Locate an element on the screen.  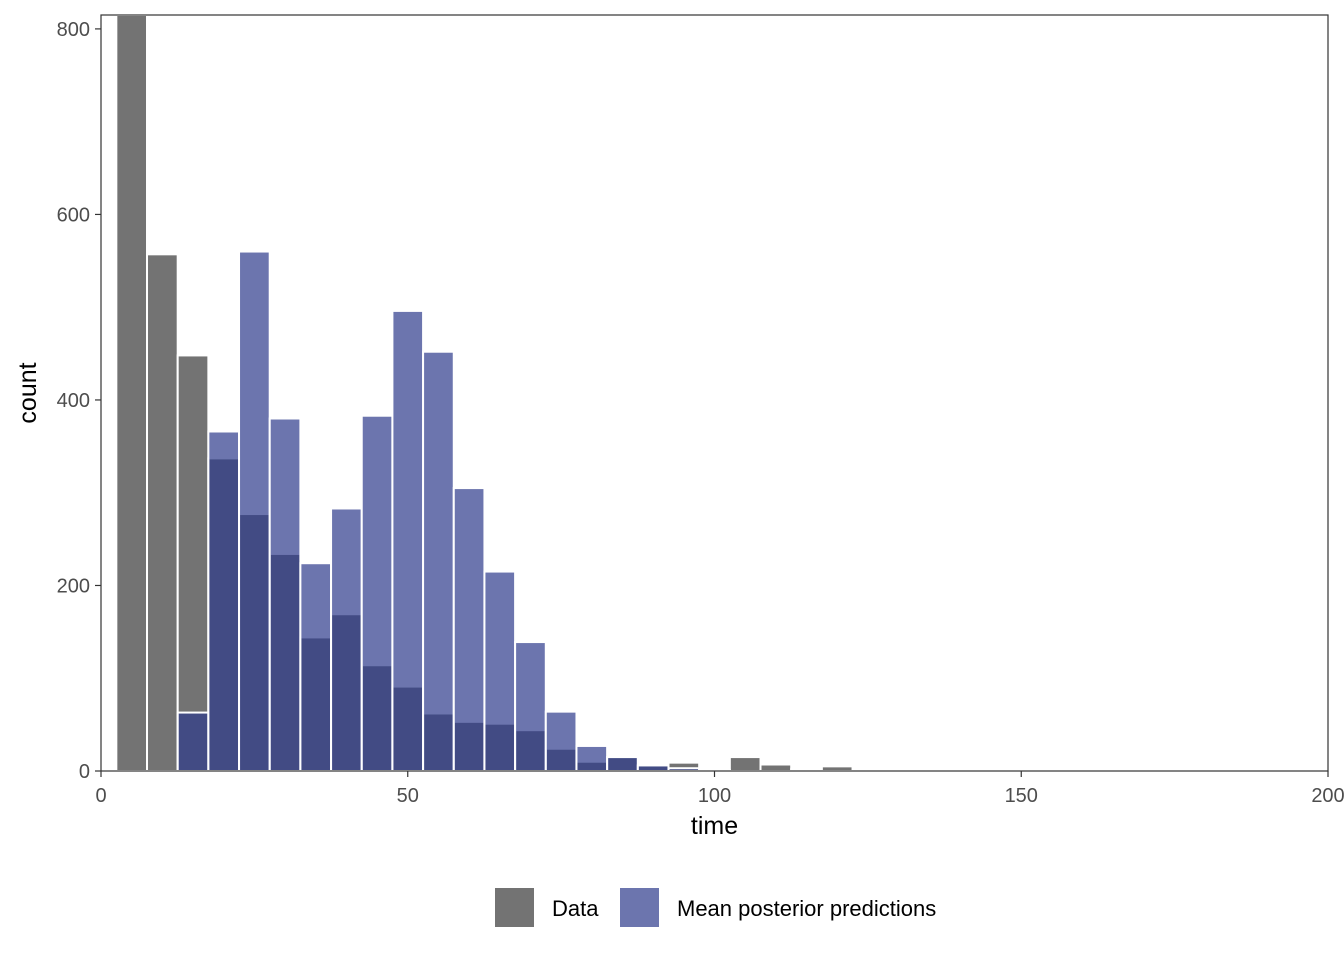
legend: Data Mean posterior predictions is located at coordinates (715, 907).